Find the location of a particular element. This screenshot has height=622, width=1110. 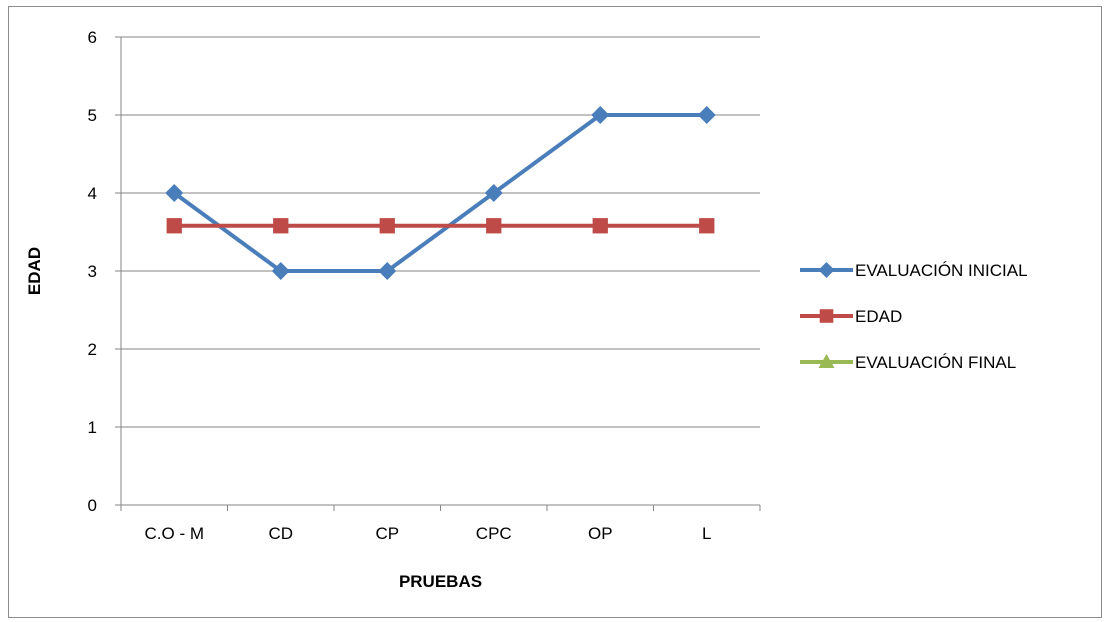

y-tick-label: 4 is located at coordinates (92, 193).